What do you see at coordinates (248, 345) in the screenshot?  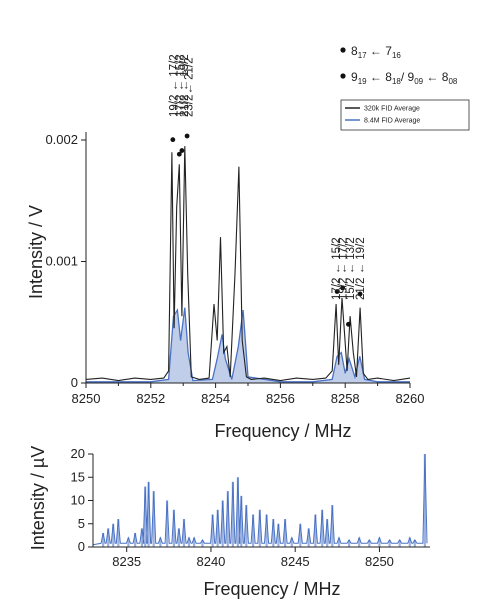 I see `series-line-8-4m-fid-average` at bounding box center [248, 345].